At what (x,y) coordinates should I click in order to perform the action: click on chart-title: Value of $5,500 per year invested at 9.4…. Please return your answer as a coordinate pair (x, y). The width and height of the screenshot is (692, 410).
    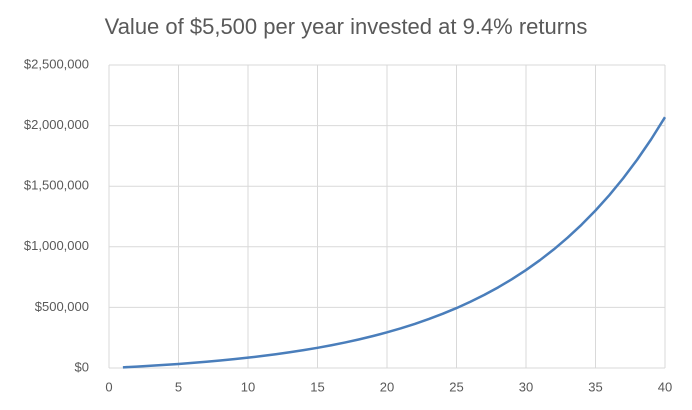
    Looking at the image, I should click on (346, 26).